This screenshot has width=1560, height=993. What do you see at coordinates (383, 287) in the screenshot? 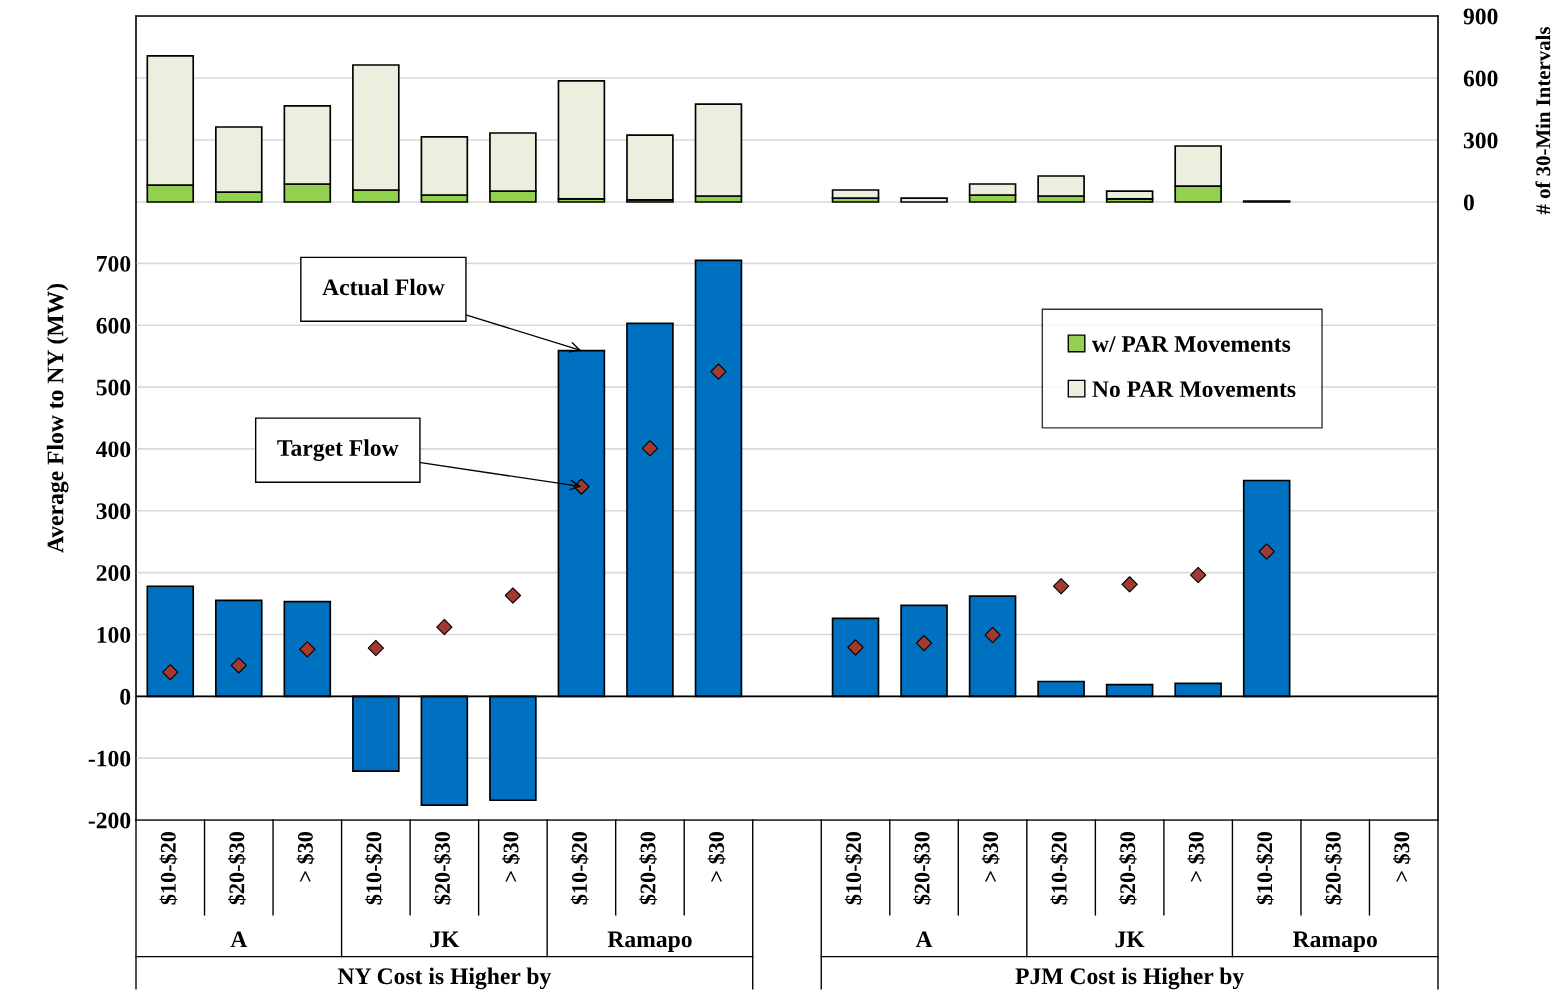
I see `text: Actual Flow` at bounding box center [383, 287].